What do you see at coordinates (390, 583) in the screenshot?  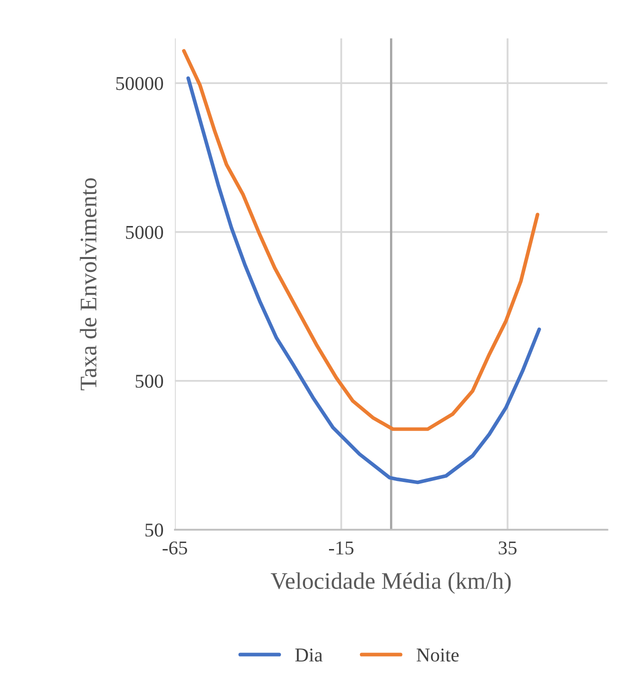 I see `x-axis-title: Velocidade Média (km/h)` at bounding box center [390, 583].